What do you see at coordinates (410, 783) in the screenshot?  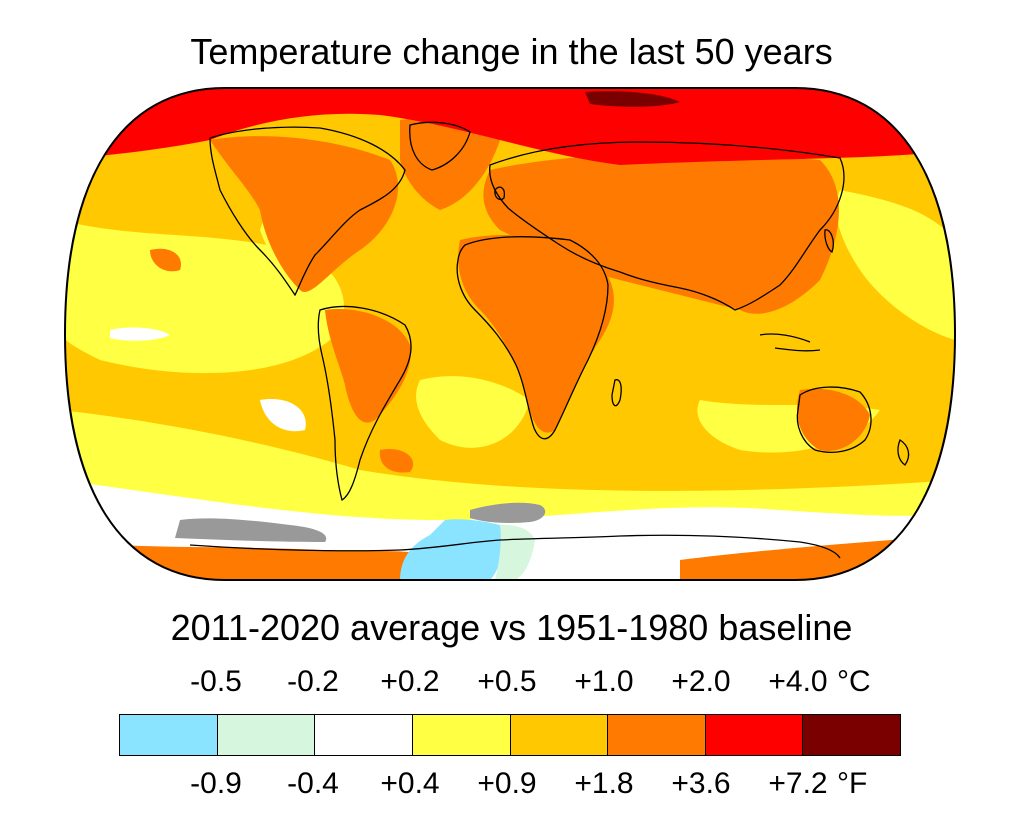 I see `fahrenheit-tick: +0.4` at bounding box center [410, 783].